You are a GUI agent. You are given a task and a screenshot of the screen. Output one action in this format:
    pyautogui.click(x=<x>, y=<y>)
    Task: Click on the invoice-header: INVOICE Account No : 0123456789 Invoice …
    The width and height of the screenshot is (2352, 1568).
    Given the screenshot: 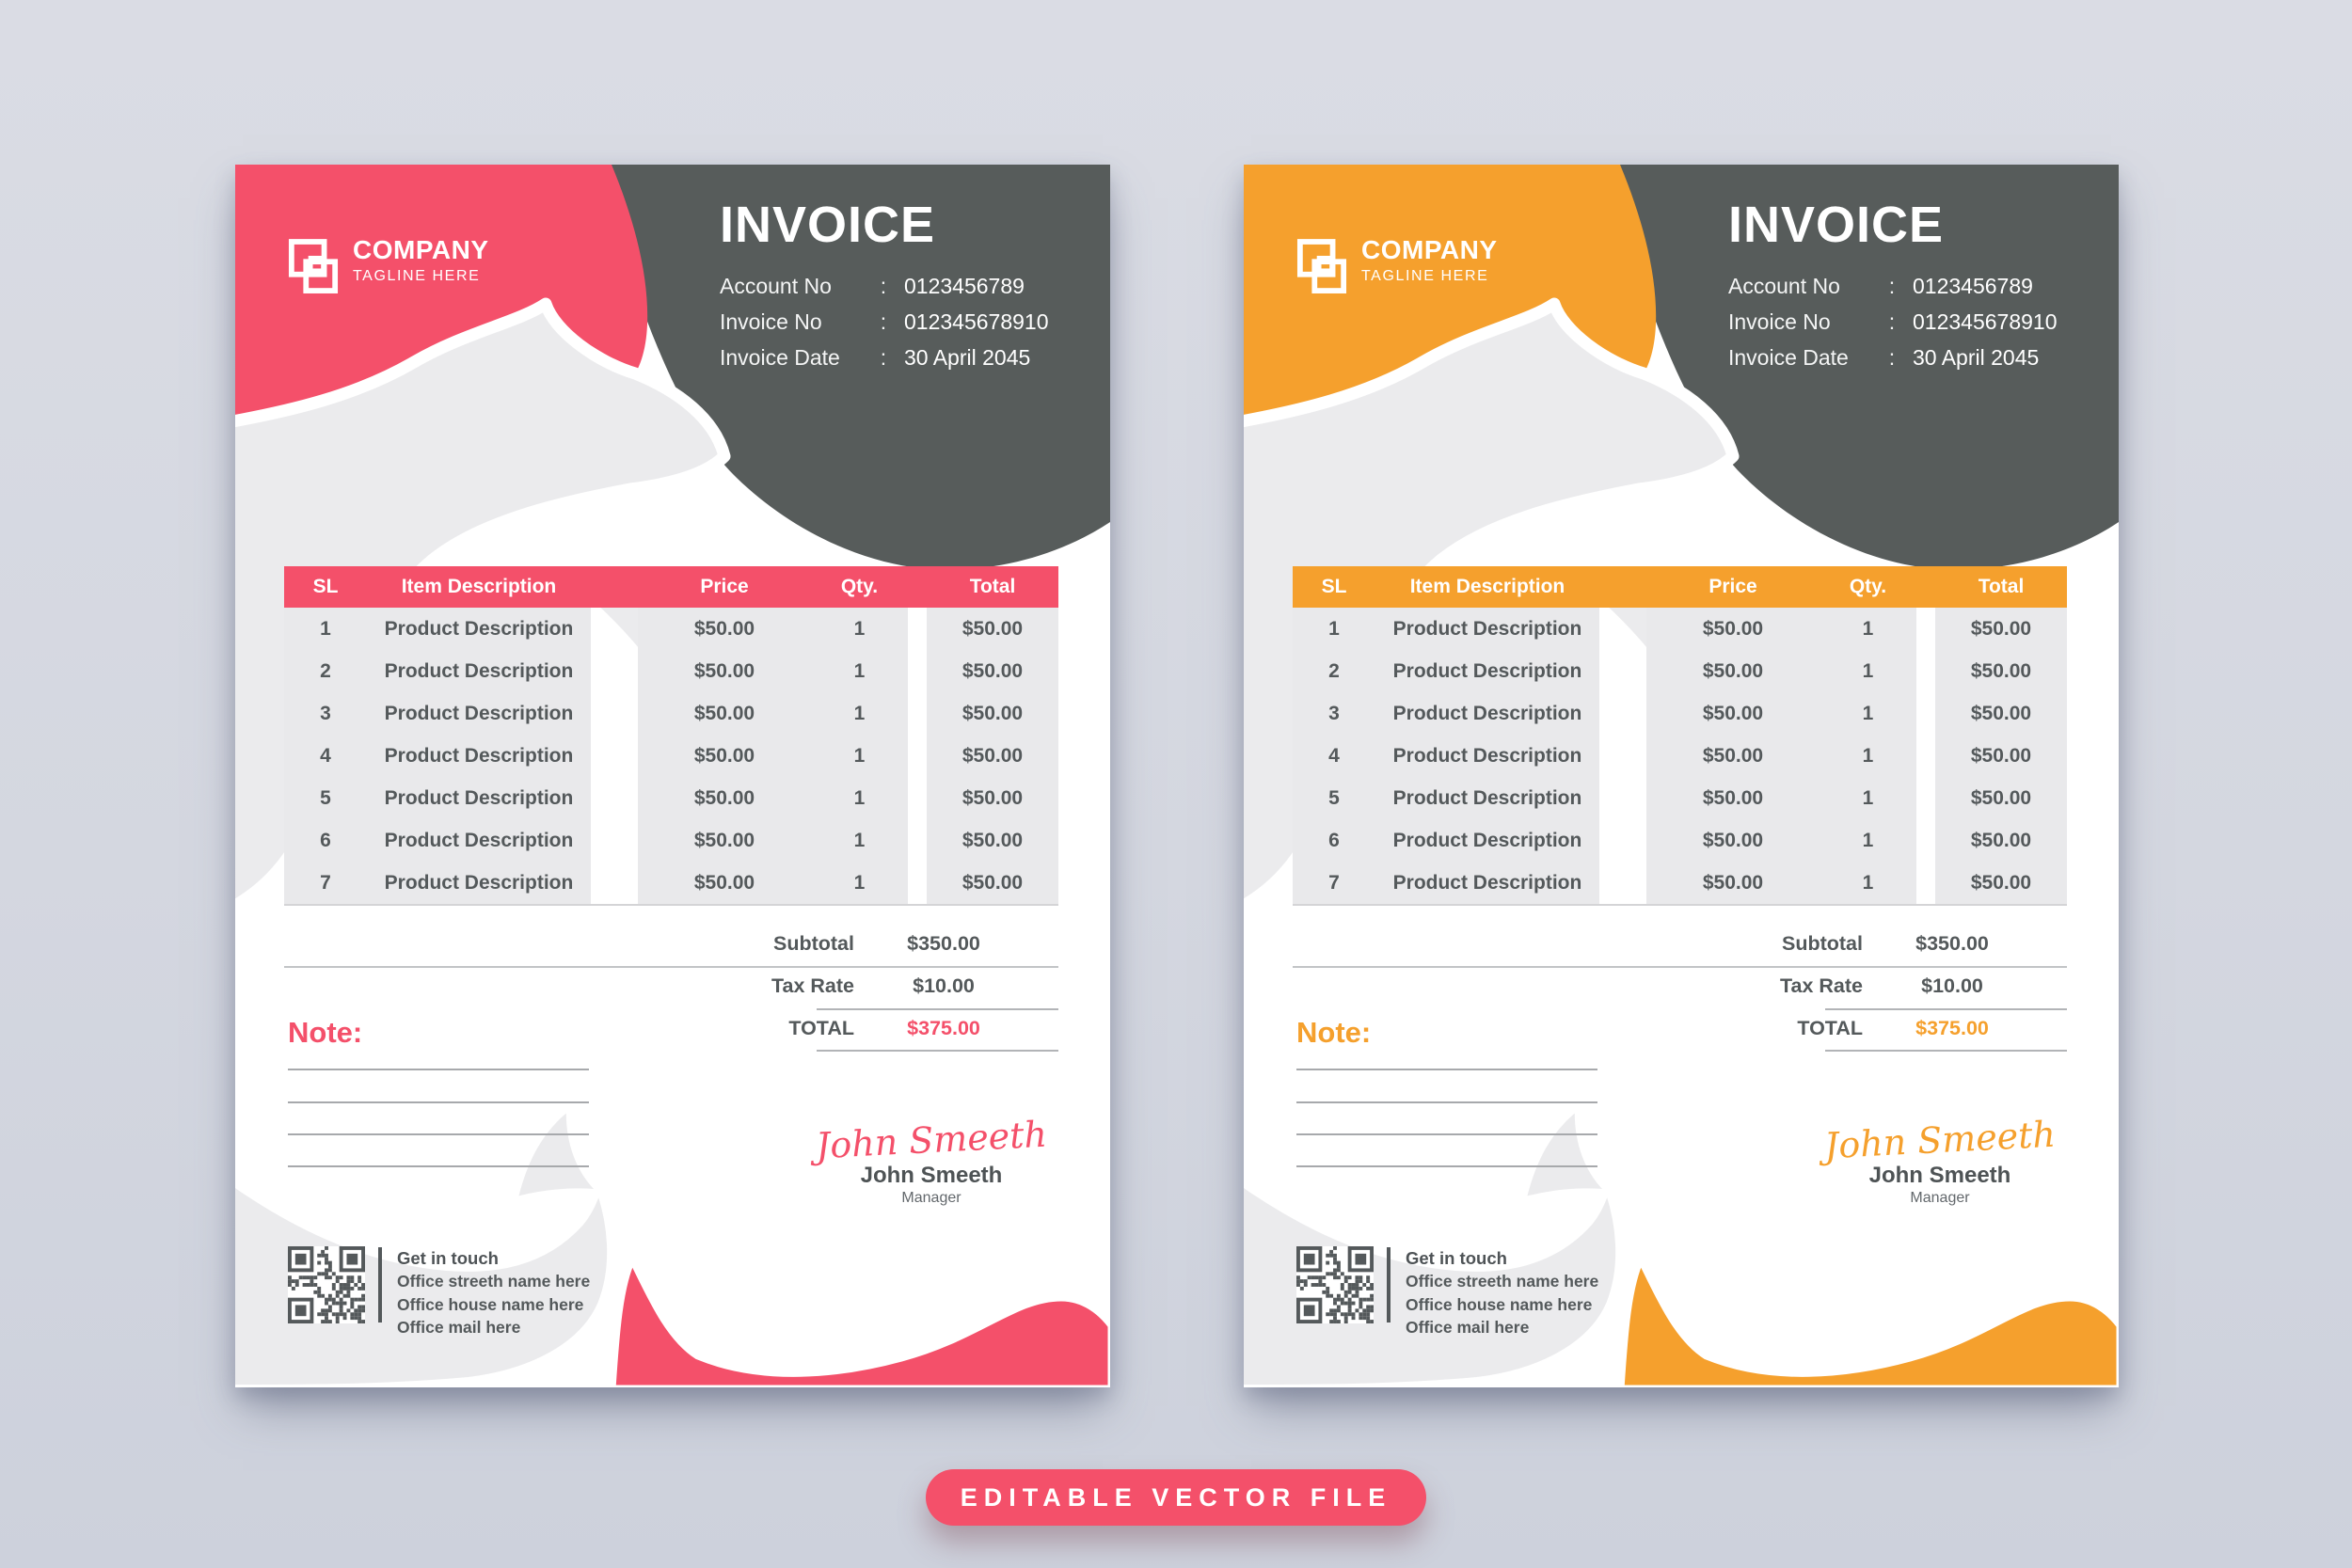 What is the action you would take?
    pyautogui.click(x=894, y=287)
    